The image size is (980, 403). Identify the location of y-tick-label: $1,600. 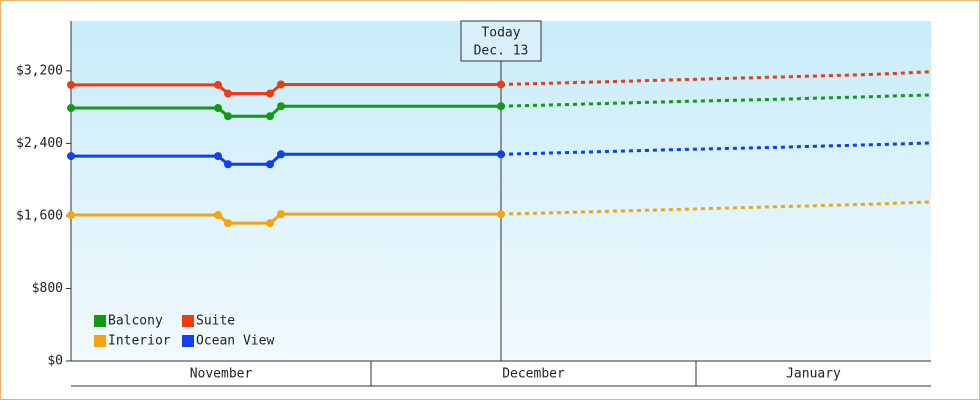
(39, 215).